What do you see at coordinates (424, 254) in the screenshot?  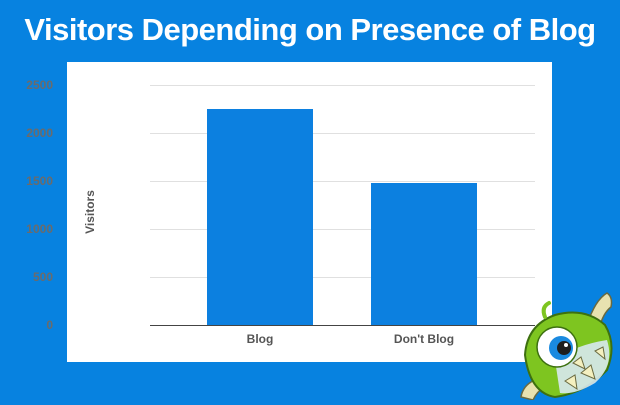 I see `bar-dont-blog` at bounding box center [424, 254].